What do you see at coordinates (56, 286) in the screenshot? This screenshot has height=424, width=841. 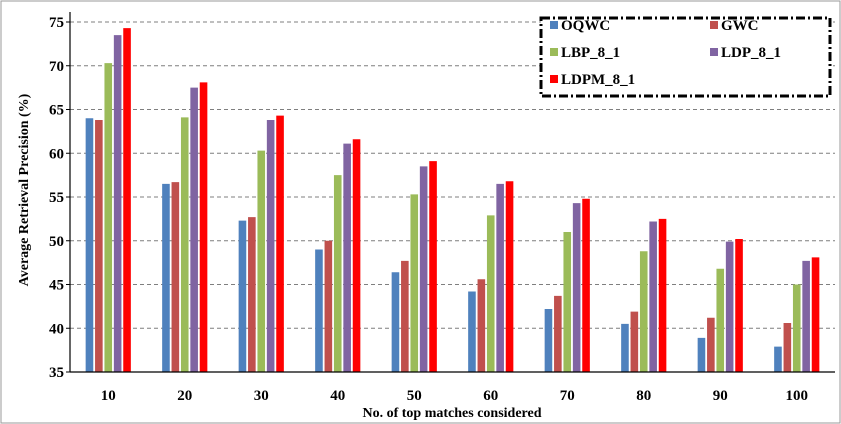 I see `y-tick-label: 45` at bounding box center [56, 286].